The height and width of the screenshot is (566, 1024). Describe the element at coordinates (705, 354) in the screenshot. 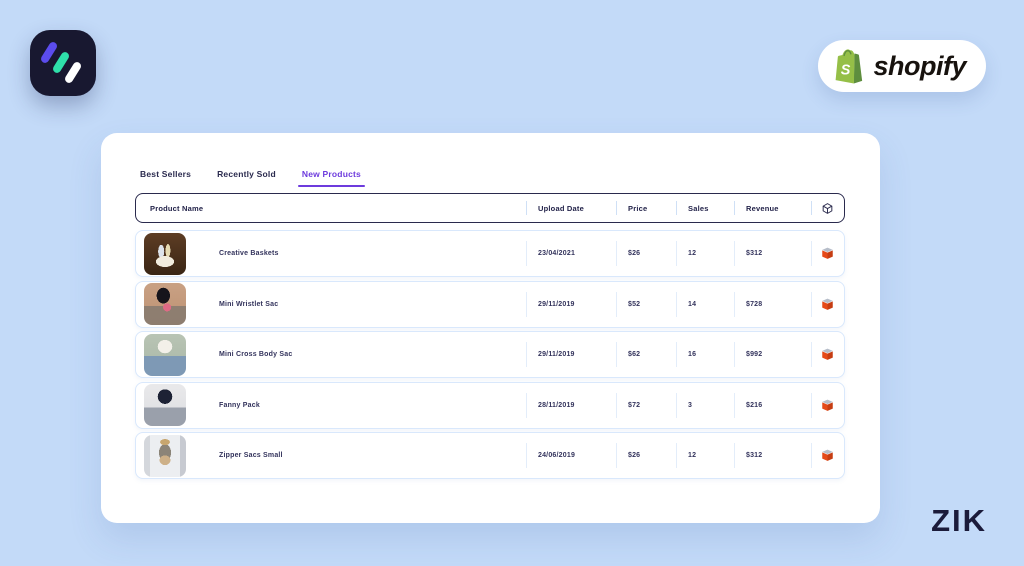

I see `sales: 16` at that location.